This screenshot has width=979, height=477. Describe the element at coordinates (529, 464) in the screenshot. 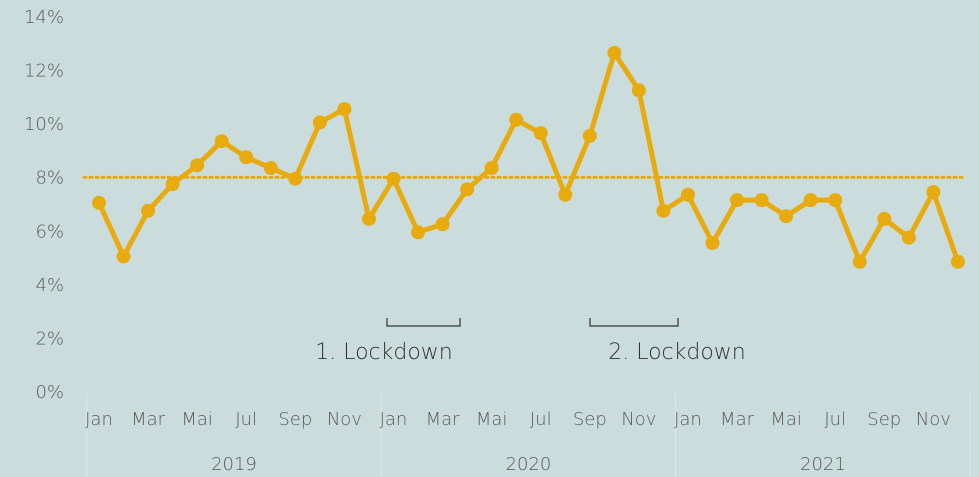

I see `year-label: 2020` at that location.